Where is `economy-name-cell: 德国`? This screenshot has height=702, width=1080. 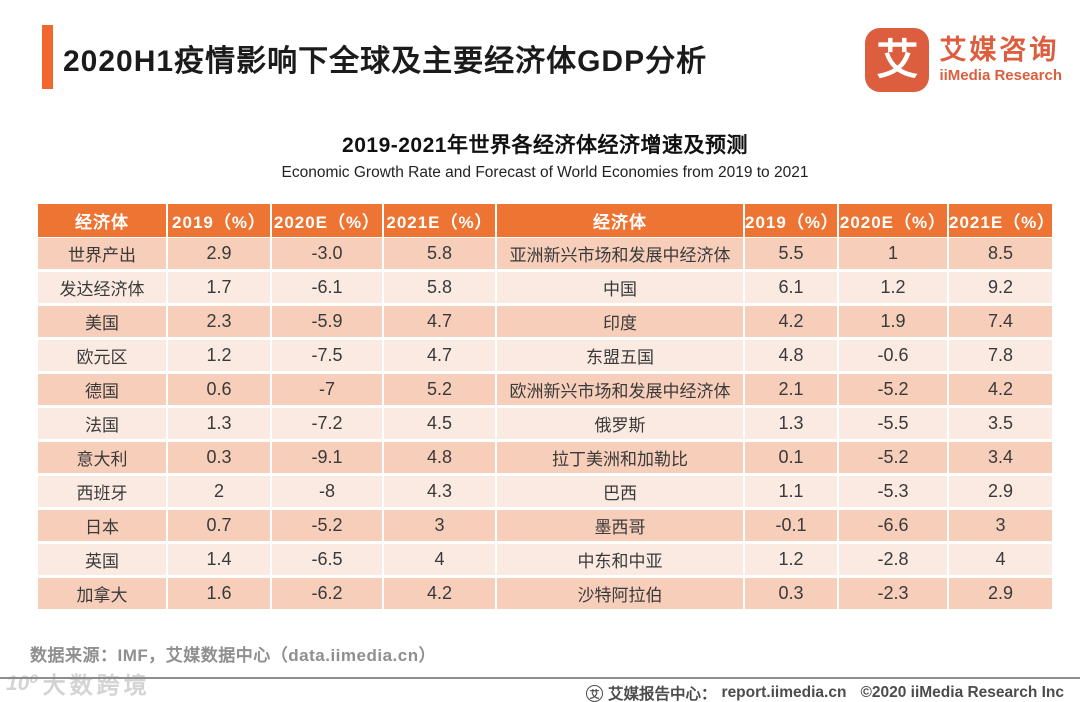 economy-name-cell: 德国 is located at coordinates (102, 389).